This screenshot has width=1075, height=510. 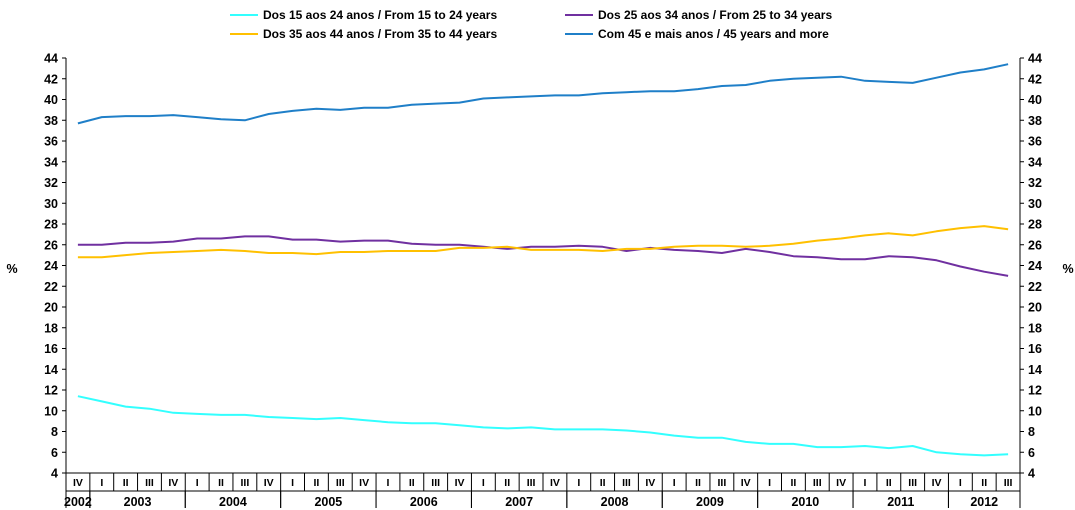 What do you see at coordinates (51, 79) in the screenshot?
I see `left-y-tick-label: 42` at bounding box center [51, 79].